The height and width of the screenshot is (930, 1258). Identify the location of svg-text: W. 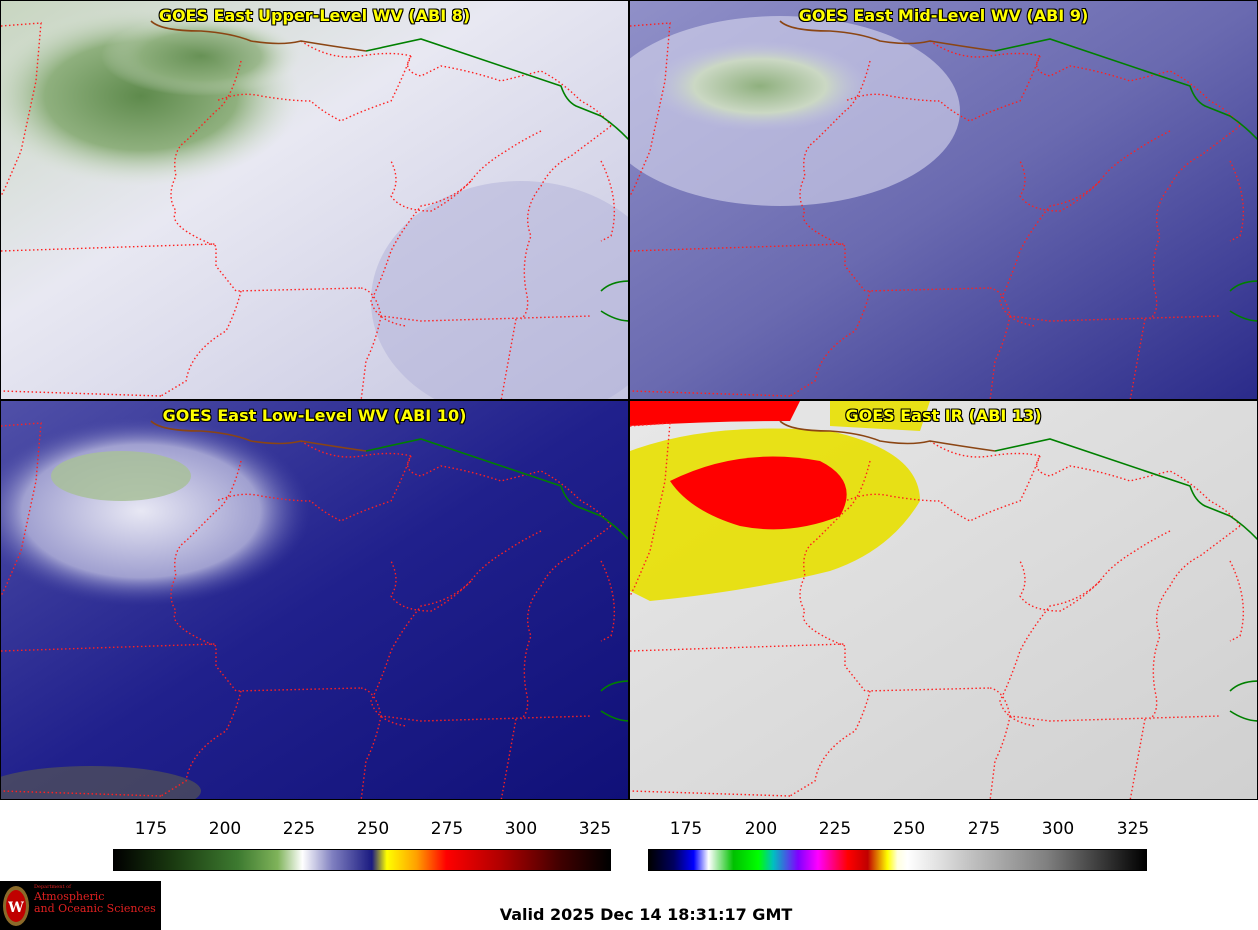
(15, 908).